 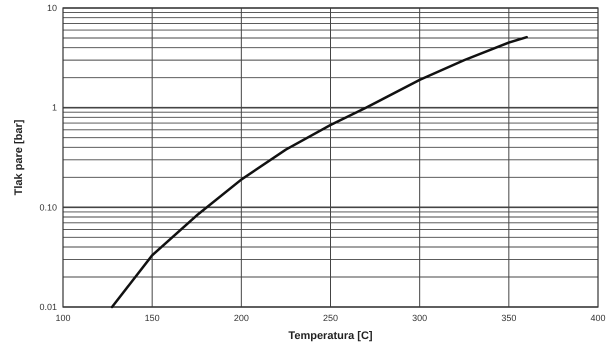 What do you see at coordinates (420, 318) in the screenshot?
I see `x-tick-label: 300` at bounding box center [420, 318].